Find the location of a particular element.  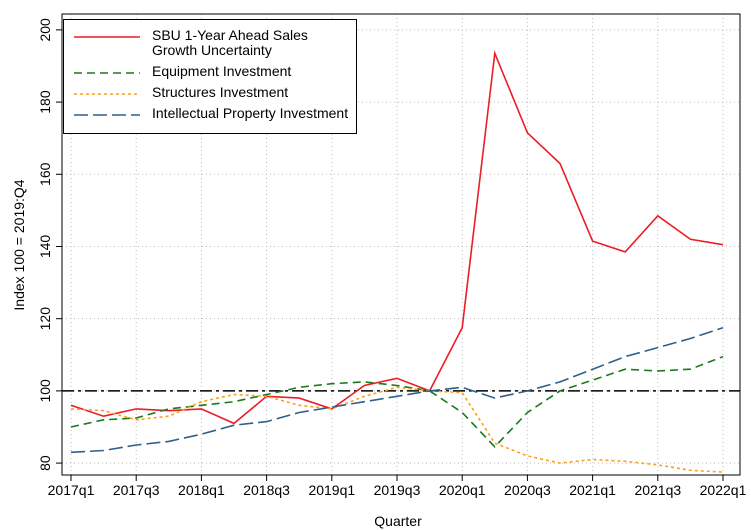

x-tick-label: 2020q1 is located at coordinates (462, 490).